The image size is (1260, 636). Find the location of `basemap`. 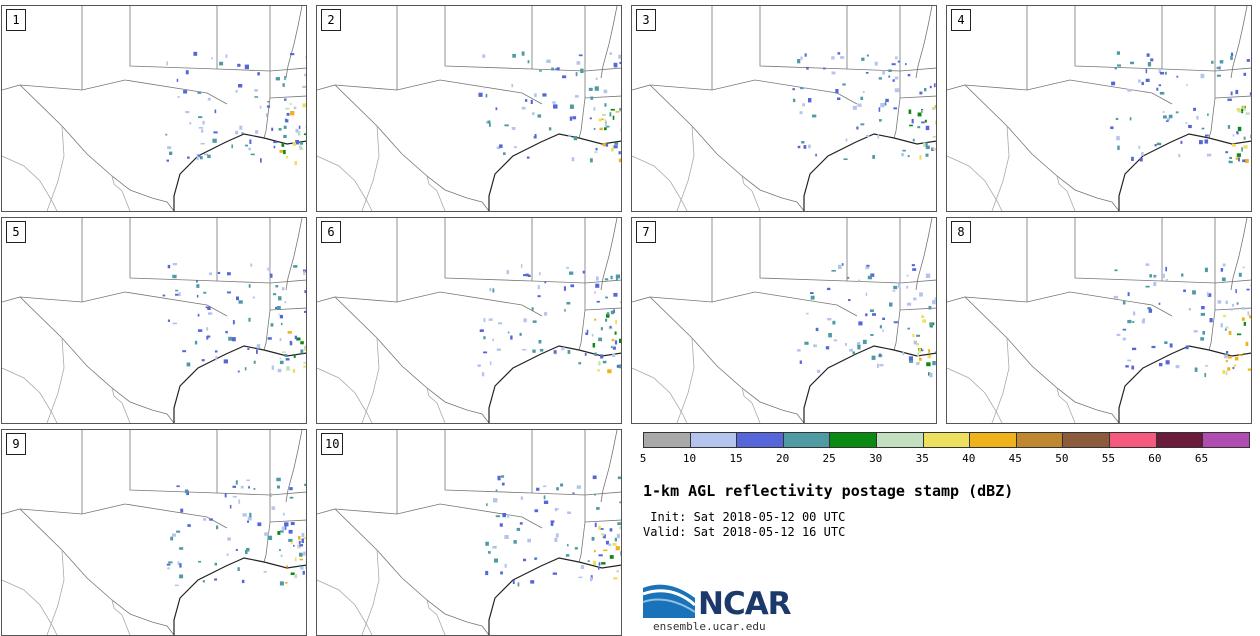

basemap is located at coordinates (469, 320).